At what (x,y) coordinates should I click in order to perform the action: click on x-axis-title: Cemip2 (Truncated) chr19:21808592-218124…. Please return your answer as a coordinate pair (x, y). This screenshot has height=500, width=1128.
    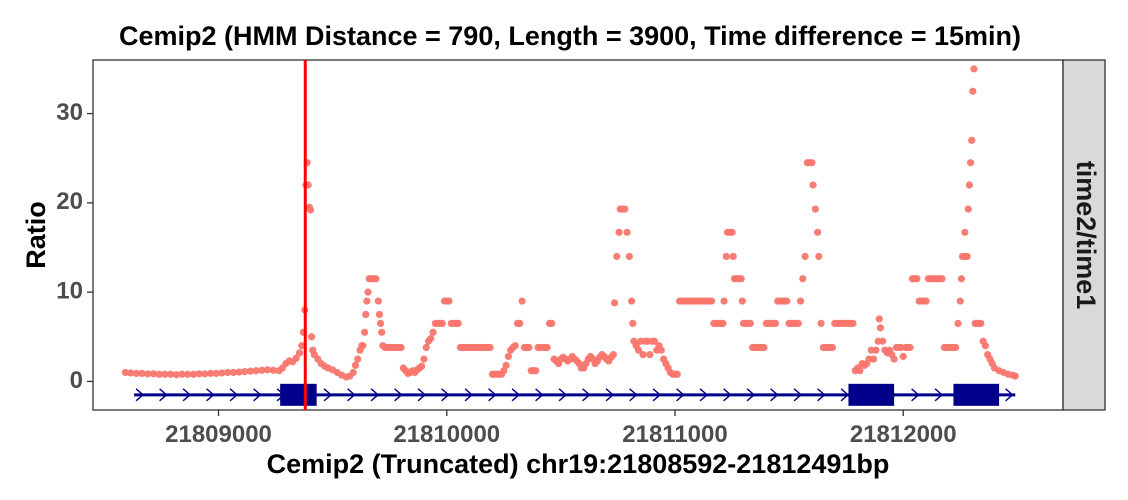
    Looking at the image, I should click on (578, 464).